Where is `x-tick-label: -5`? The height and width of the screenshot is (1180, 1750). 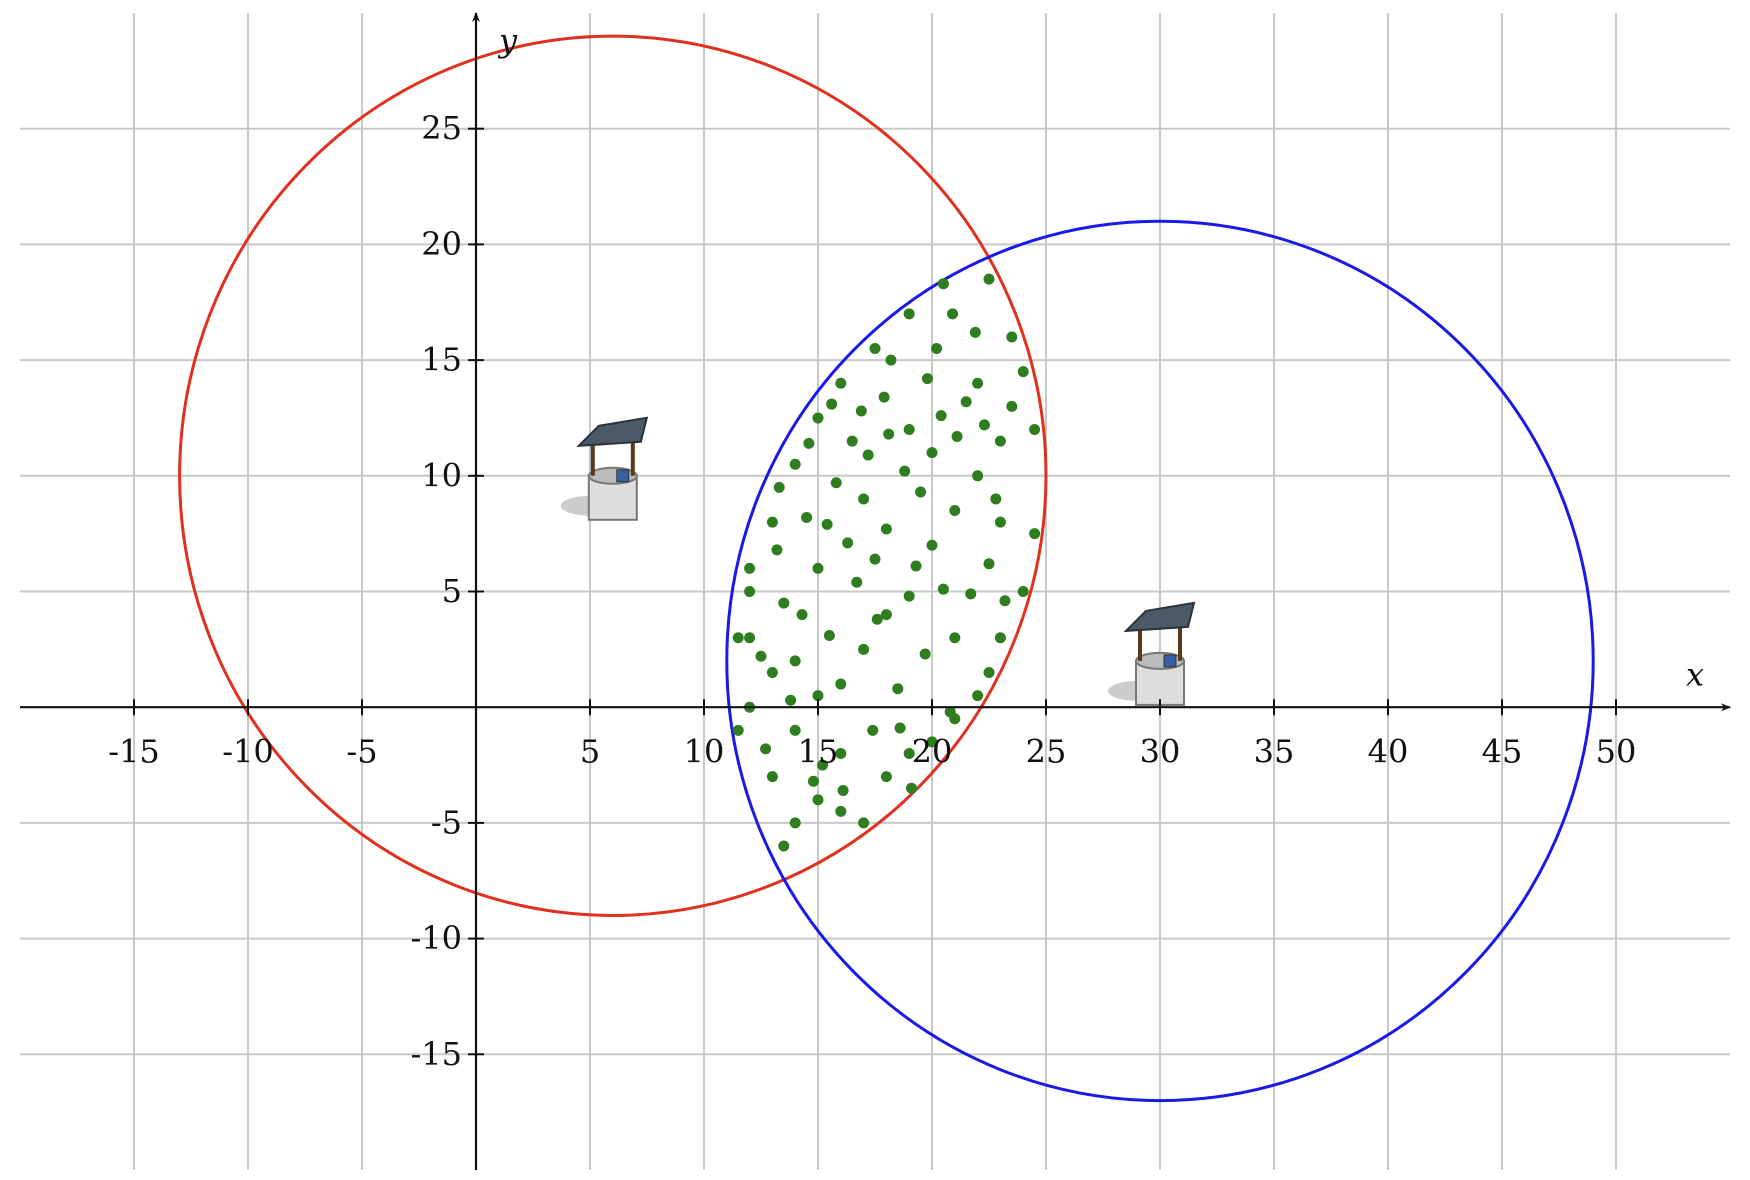 x-tick-label: -5 is located at coordinates (361, 752).